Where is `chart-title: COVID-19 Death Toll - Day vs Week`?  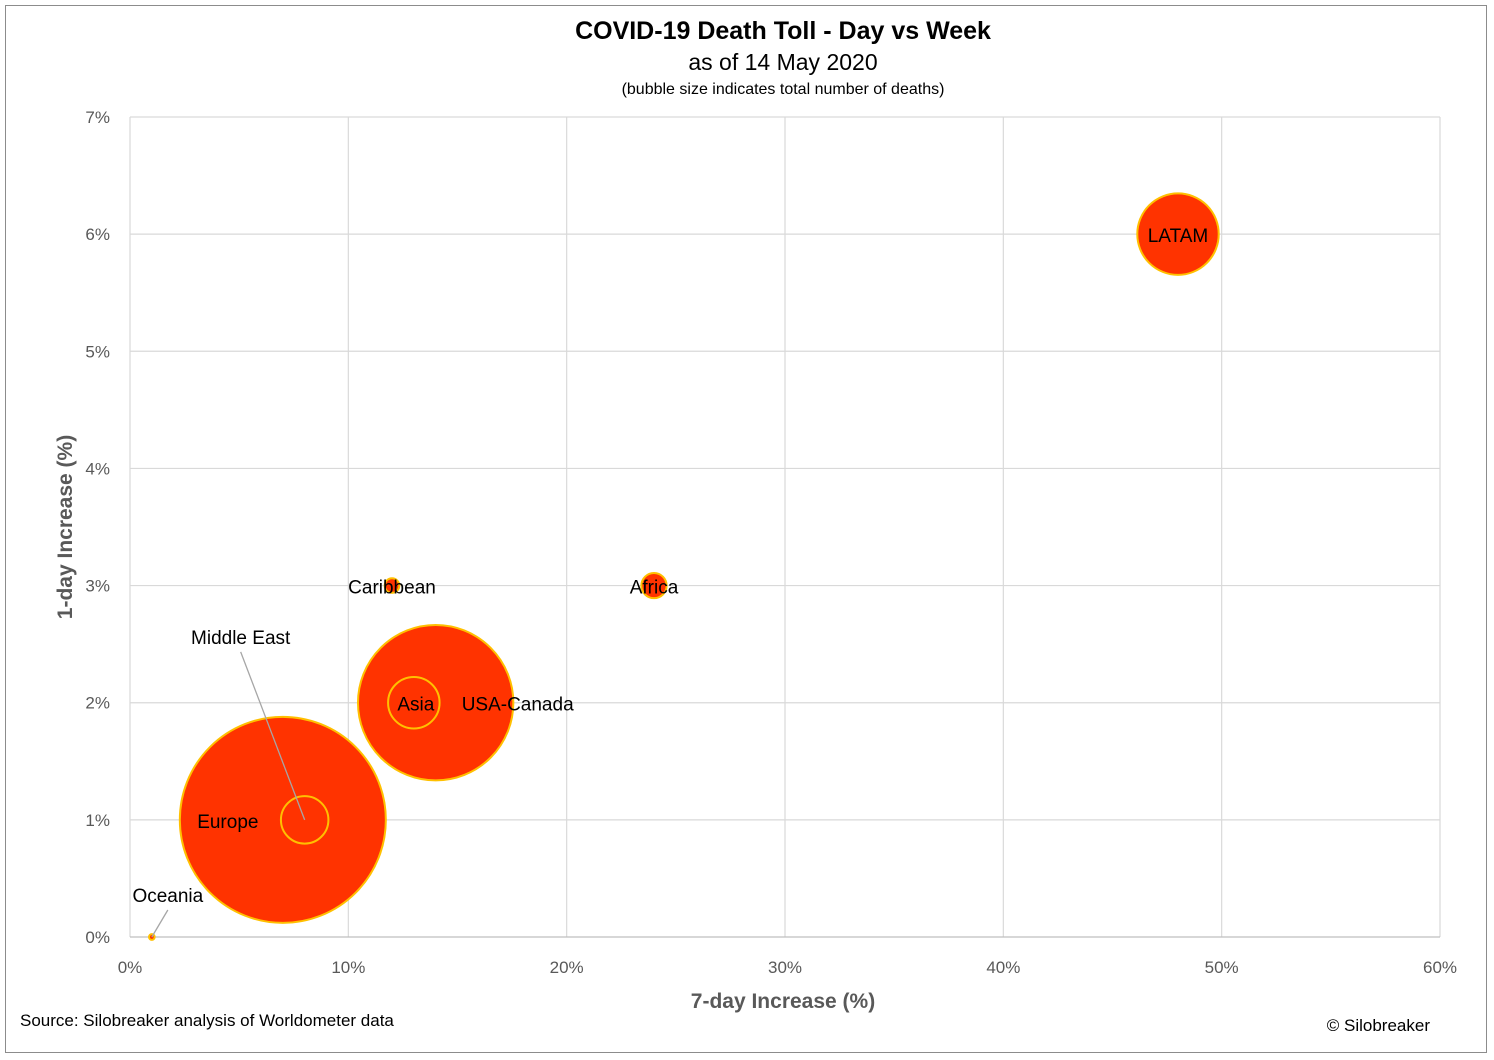 chart-title: COVID-19 Death Toll - Day vs Week is located at coordinates (783, 31).